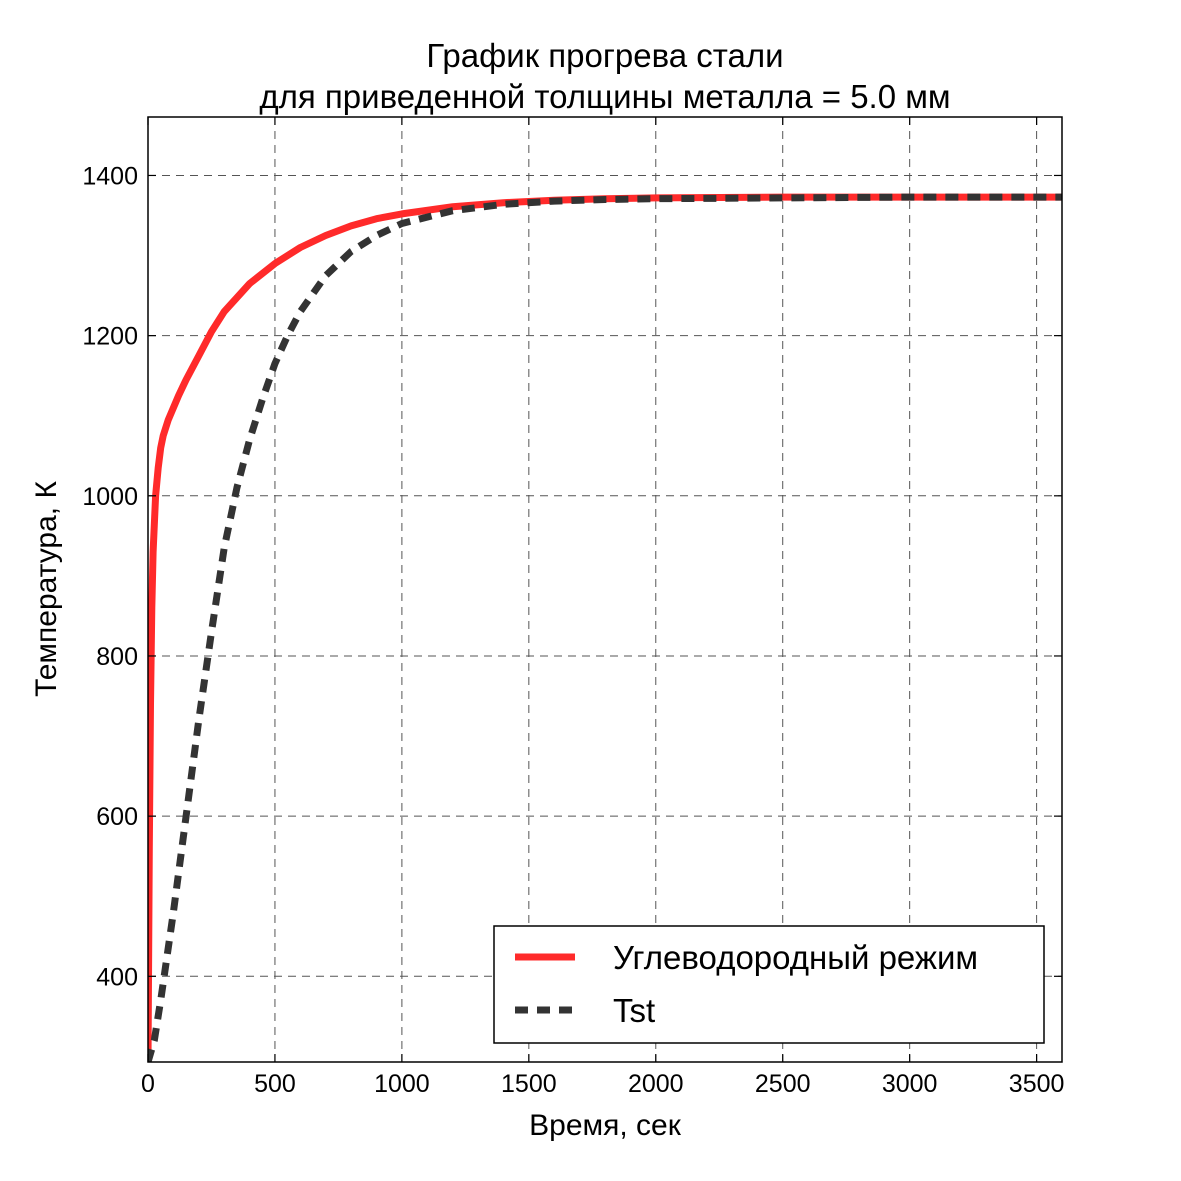 The width and height of the screenshot is (1181, 1181). Describe the element at coordinates (46, 589) in the screenshot. I see `y-axis-label: Температура, К` at that location.